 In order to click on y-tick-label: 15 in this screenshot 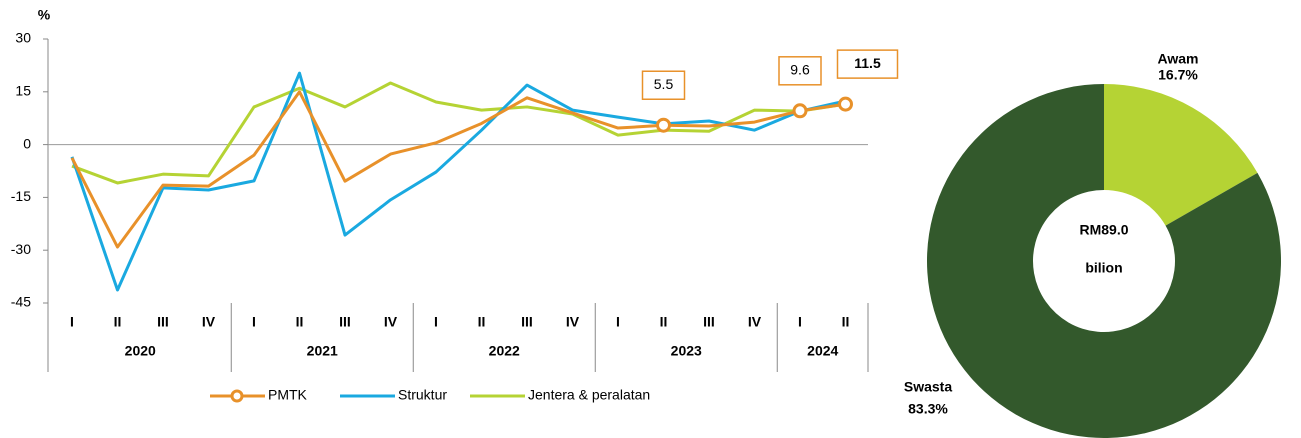, I will do `click(23, 91)`.